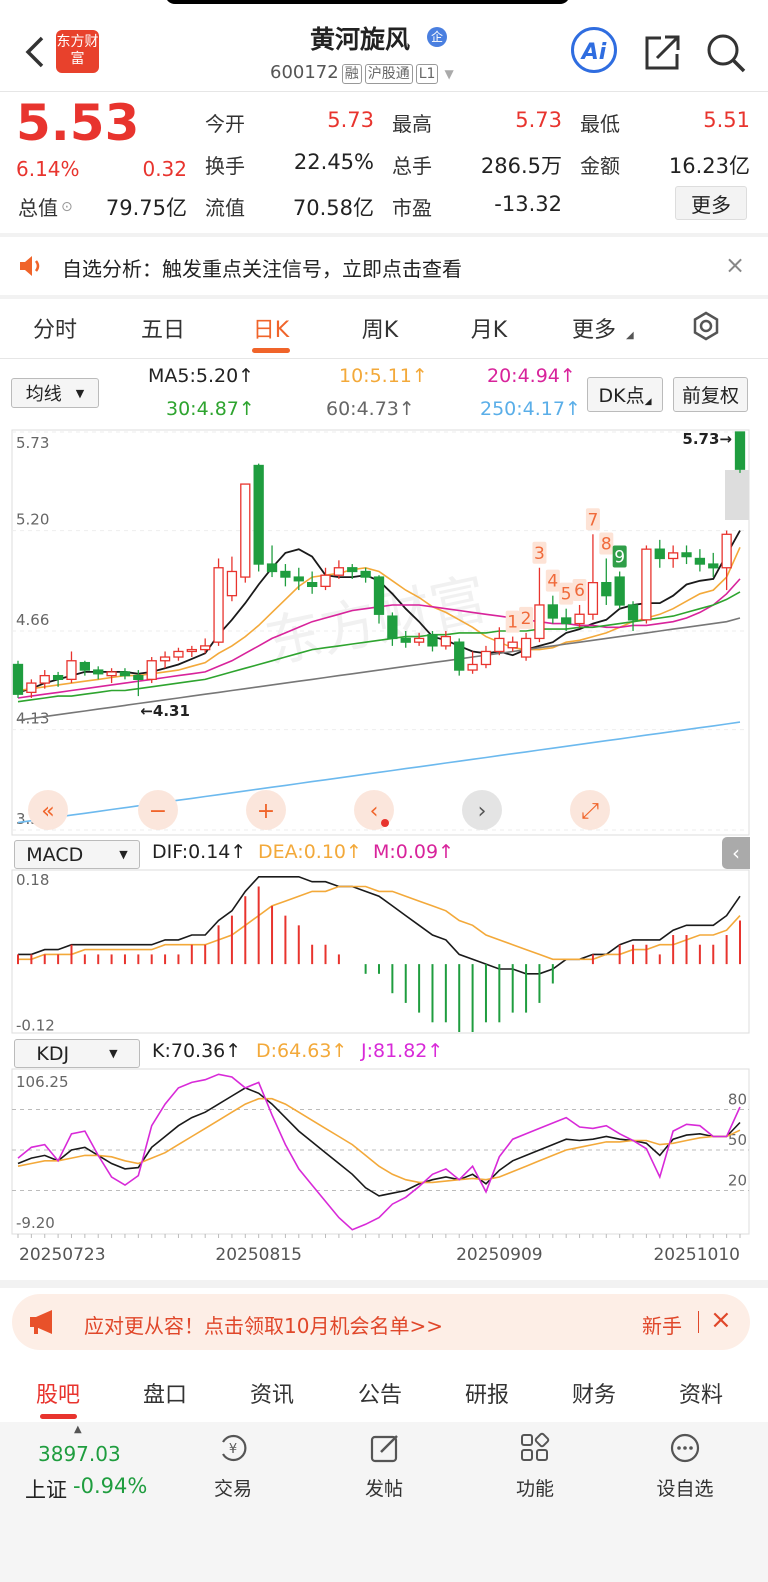 The height and width of the screenshot is (1582, 768). I want to click on settings-icon, so click(706, 326).